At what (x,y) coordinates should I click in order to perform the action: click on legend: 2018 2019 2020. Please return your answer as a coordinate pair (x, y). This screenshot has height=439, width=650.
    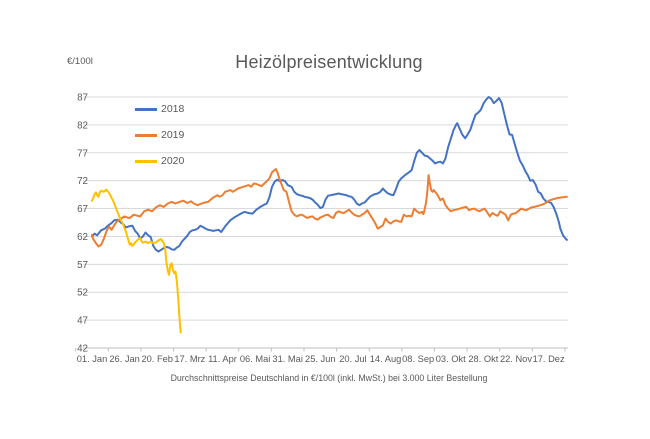
    Looking at the image, I should click on (159, 135).